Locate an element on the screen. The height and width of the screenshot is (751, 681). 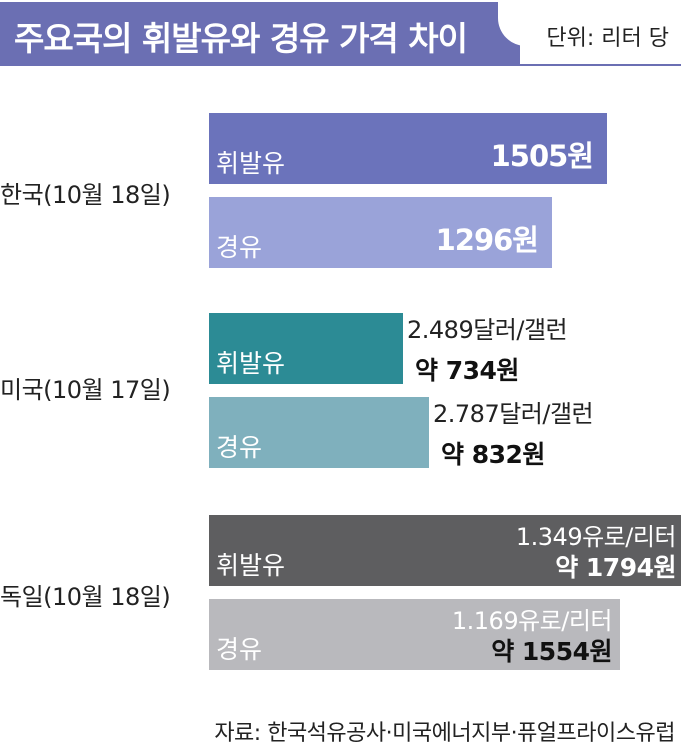
bar-value-label: 약 1554원 is located at coordinates (551, 651).